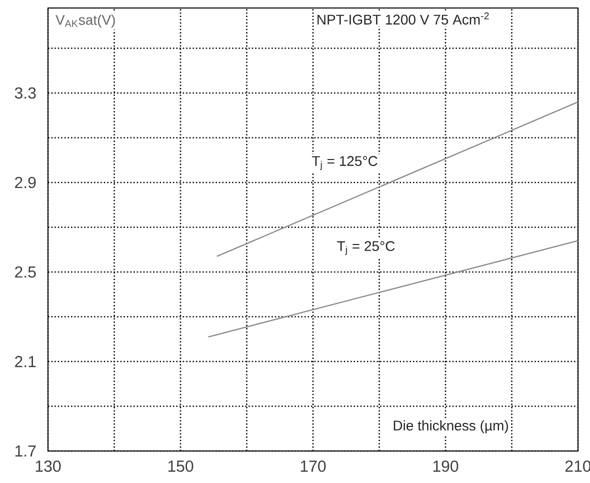 This screenshot has height=483, width=590. Describe the element at coordinates (85, 21) in the screenshot. I see `y-axis-title: V$_{AK}$sat(V)` at that location.